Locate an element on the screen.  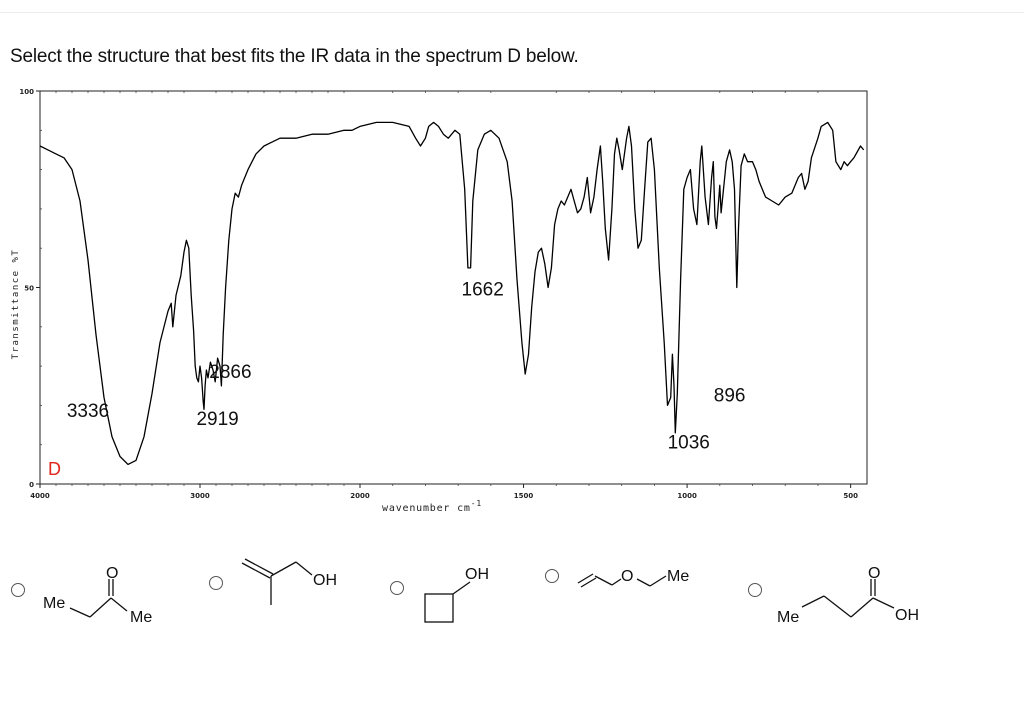
option-3-hydroxyl: OH is located at coordinates (477, 574).